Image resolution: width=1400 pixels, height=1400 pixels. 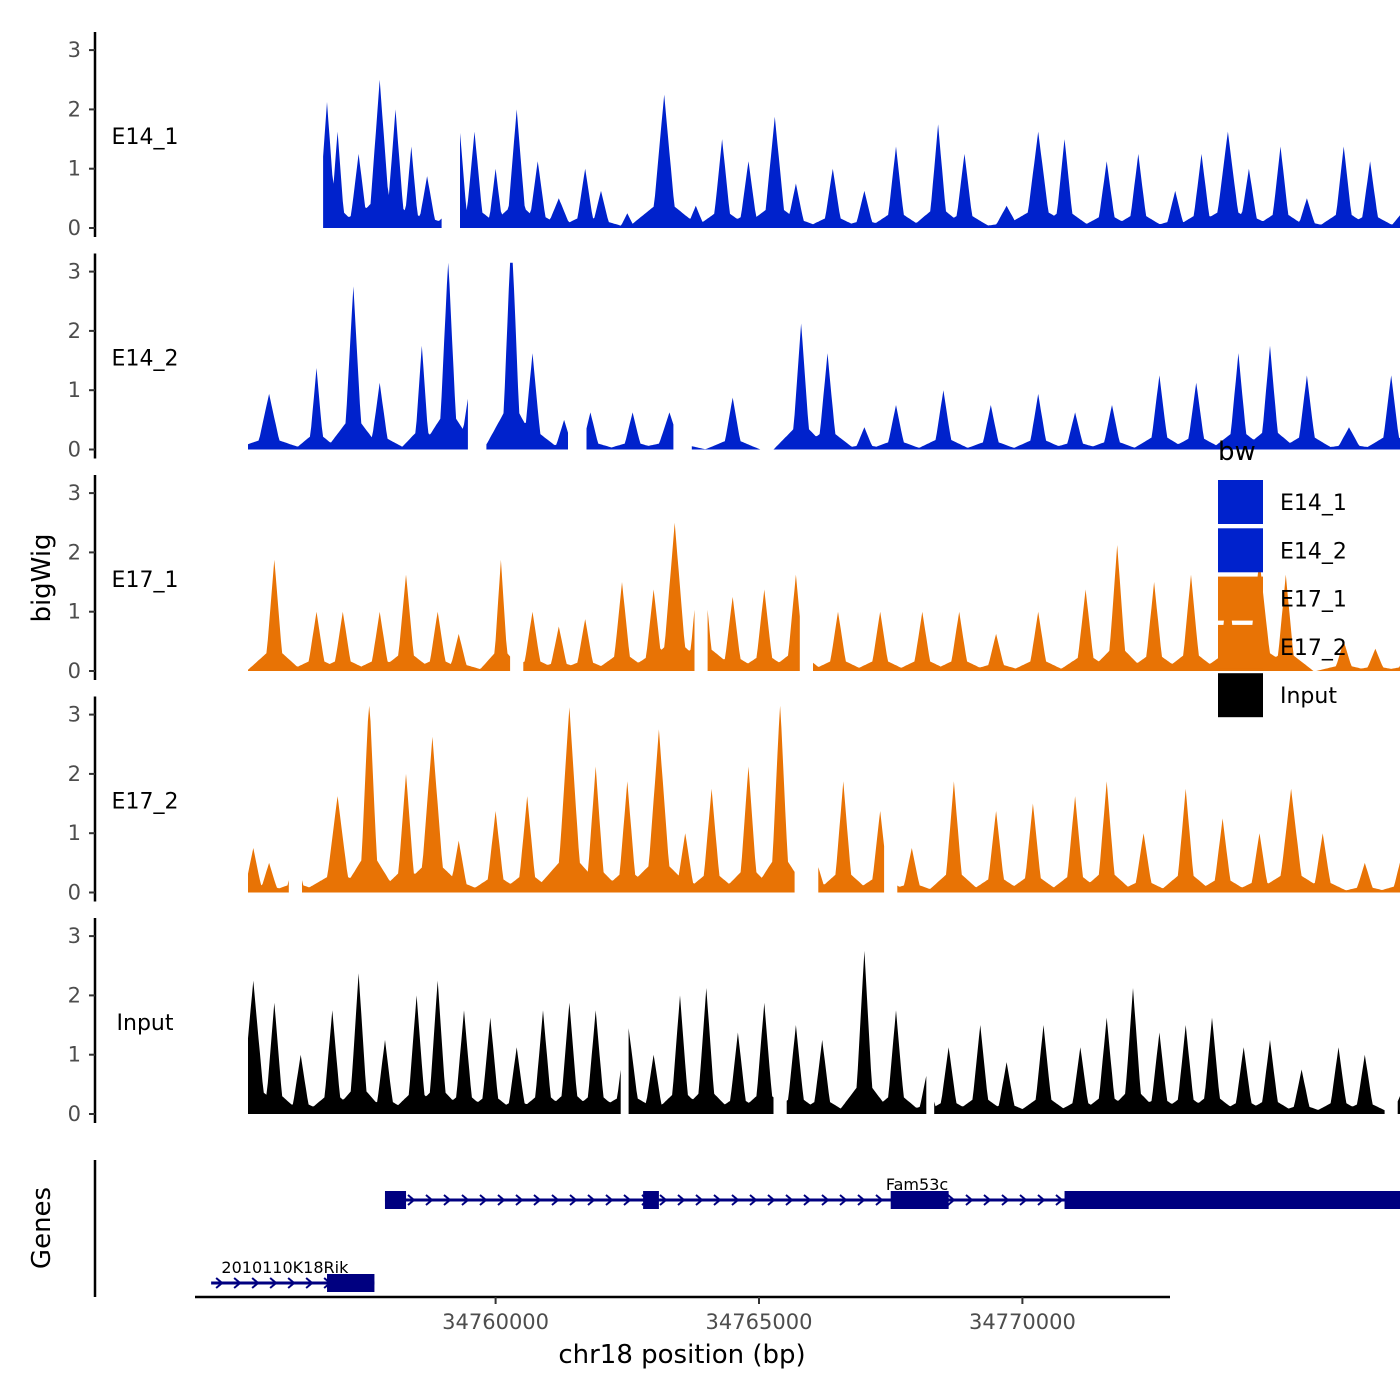 I want to click on genes-layer: Fam53c 2010110K18Rik, so click(x=746, y=1228).